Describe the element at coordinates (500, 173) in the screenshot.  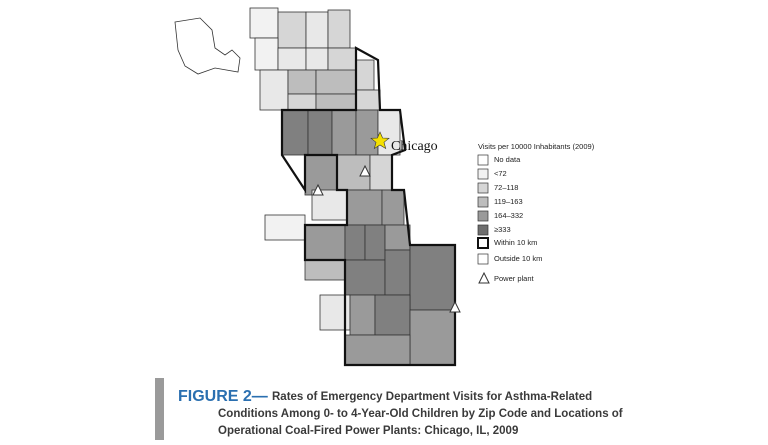
I see `legend-label: <72` at that location.